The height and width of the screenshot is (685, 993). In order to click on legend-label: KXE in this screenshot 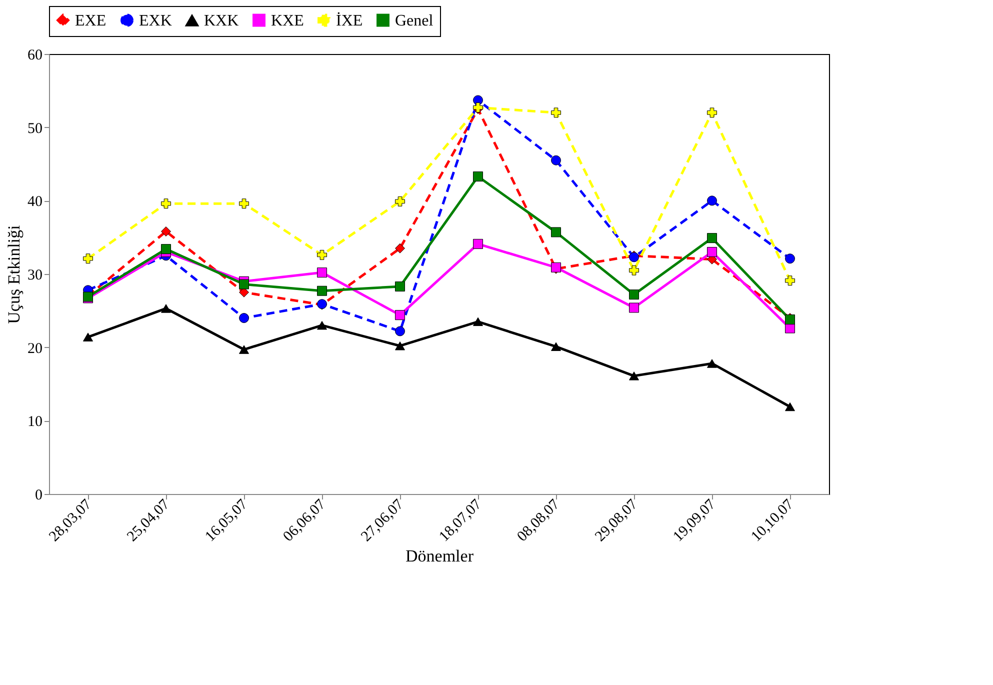, I will do `click(287, 21)`.